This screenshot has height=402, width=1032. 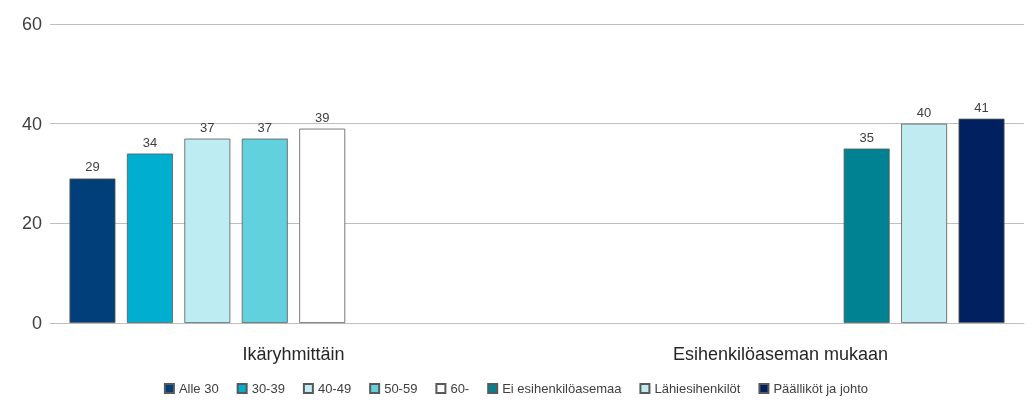 What do you see at coordinates (460, 388) in the screenshot?
I see `legend-label: 60-` at bounding box center [460, 388].